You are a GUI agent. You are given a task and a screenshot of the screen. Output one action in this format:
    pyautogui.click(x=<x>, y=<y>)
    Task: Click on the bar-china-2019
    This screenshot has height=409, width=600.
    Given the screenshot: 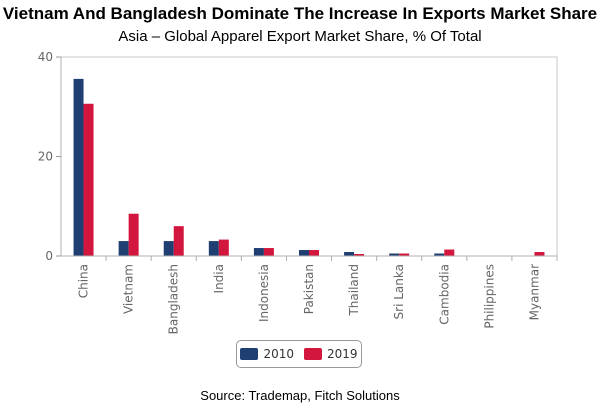 What is the action you would take?
    pyautogui.click(x=88, y=179)
    